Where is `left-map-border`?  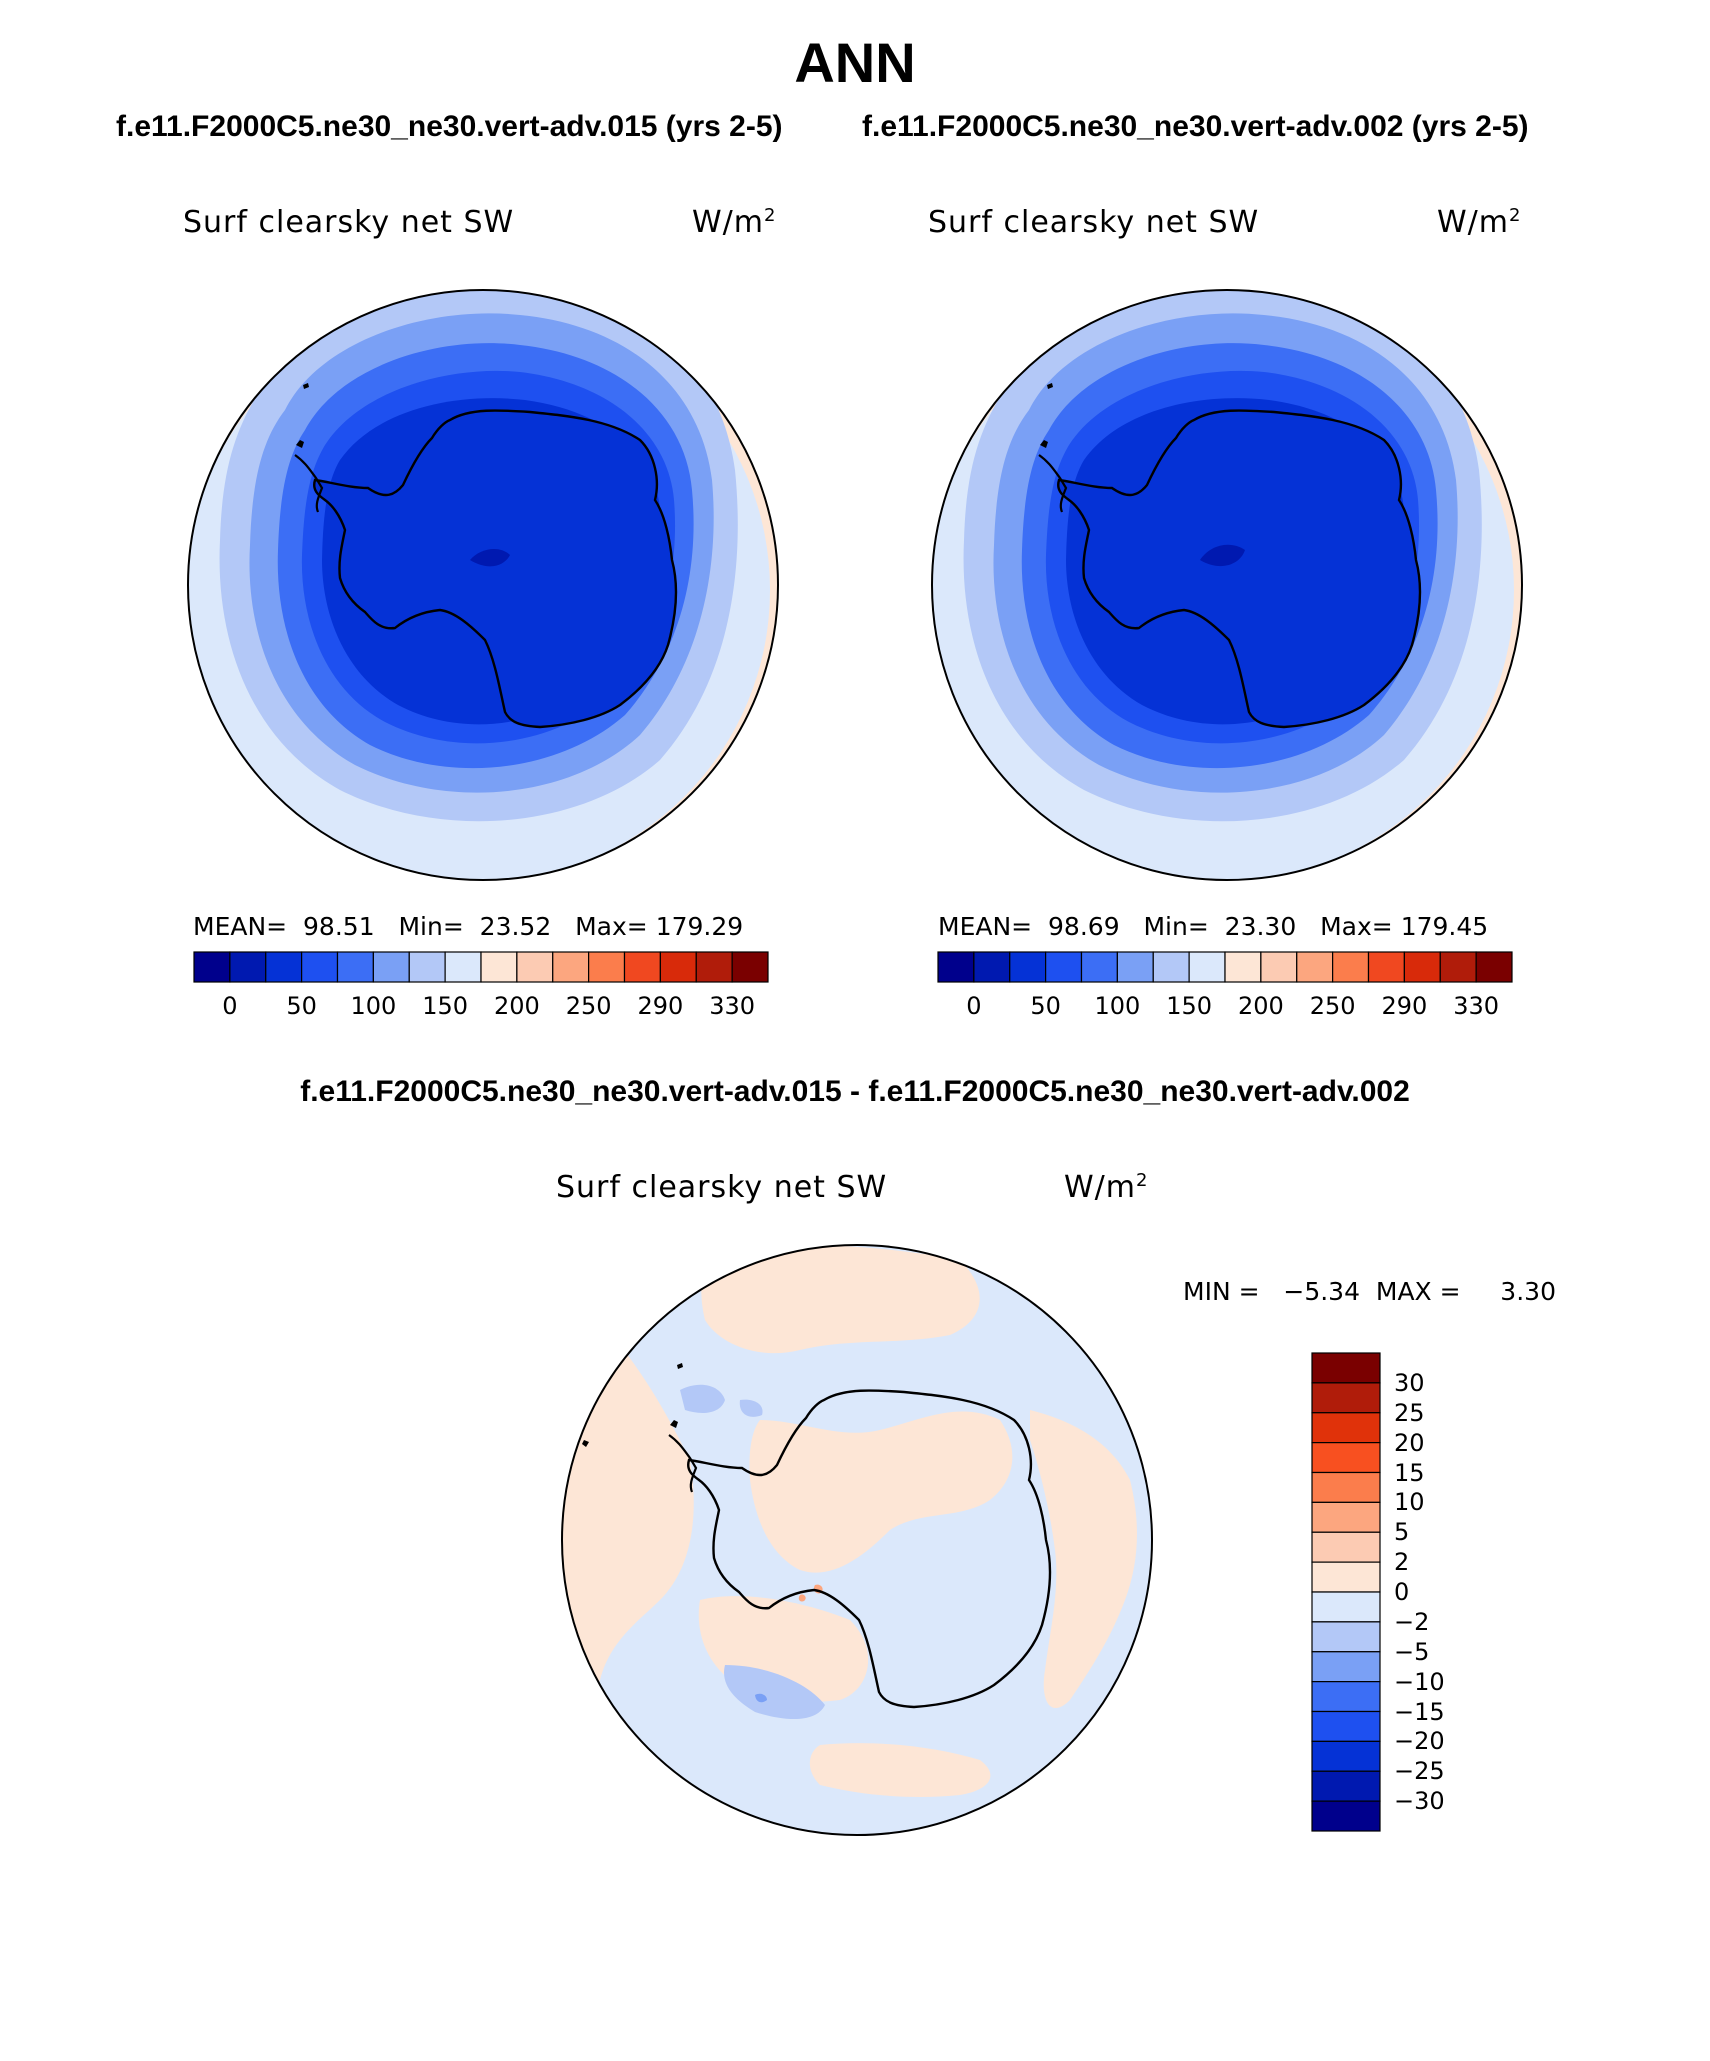
left-map-border is located at coordinates (483, 585).